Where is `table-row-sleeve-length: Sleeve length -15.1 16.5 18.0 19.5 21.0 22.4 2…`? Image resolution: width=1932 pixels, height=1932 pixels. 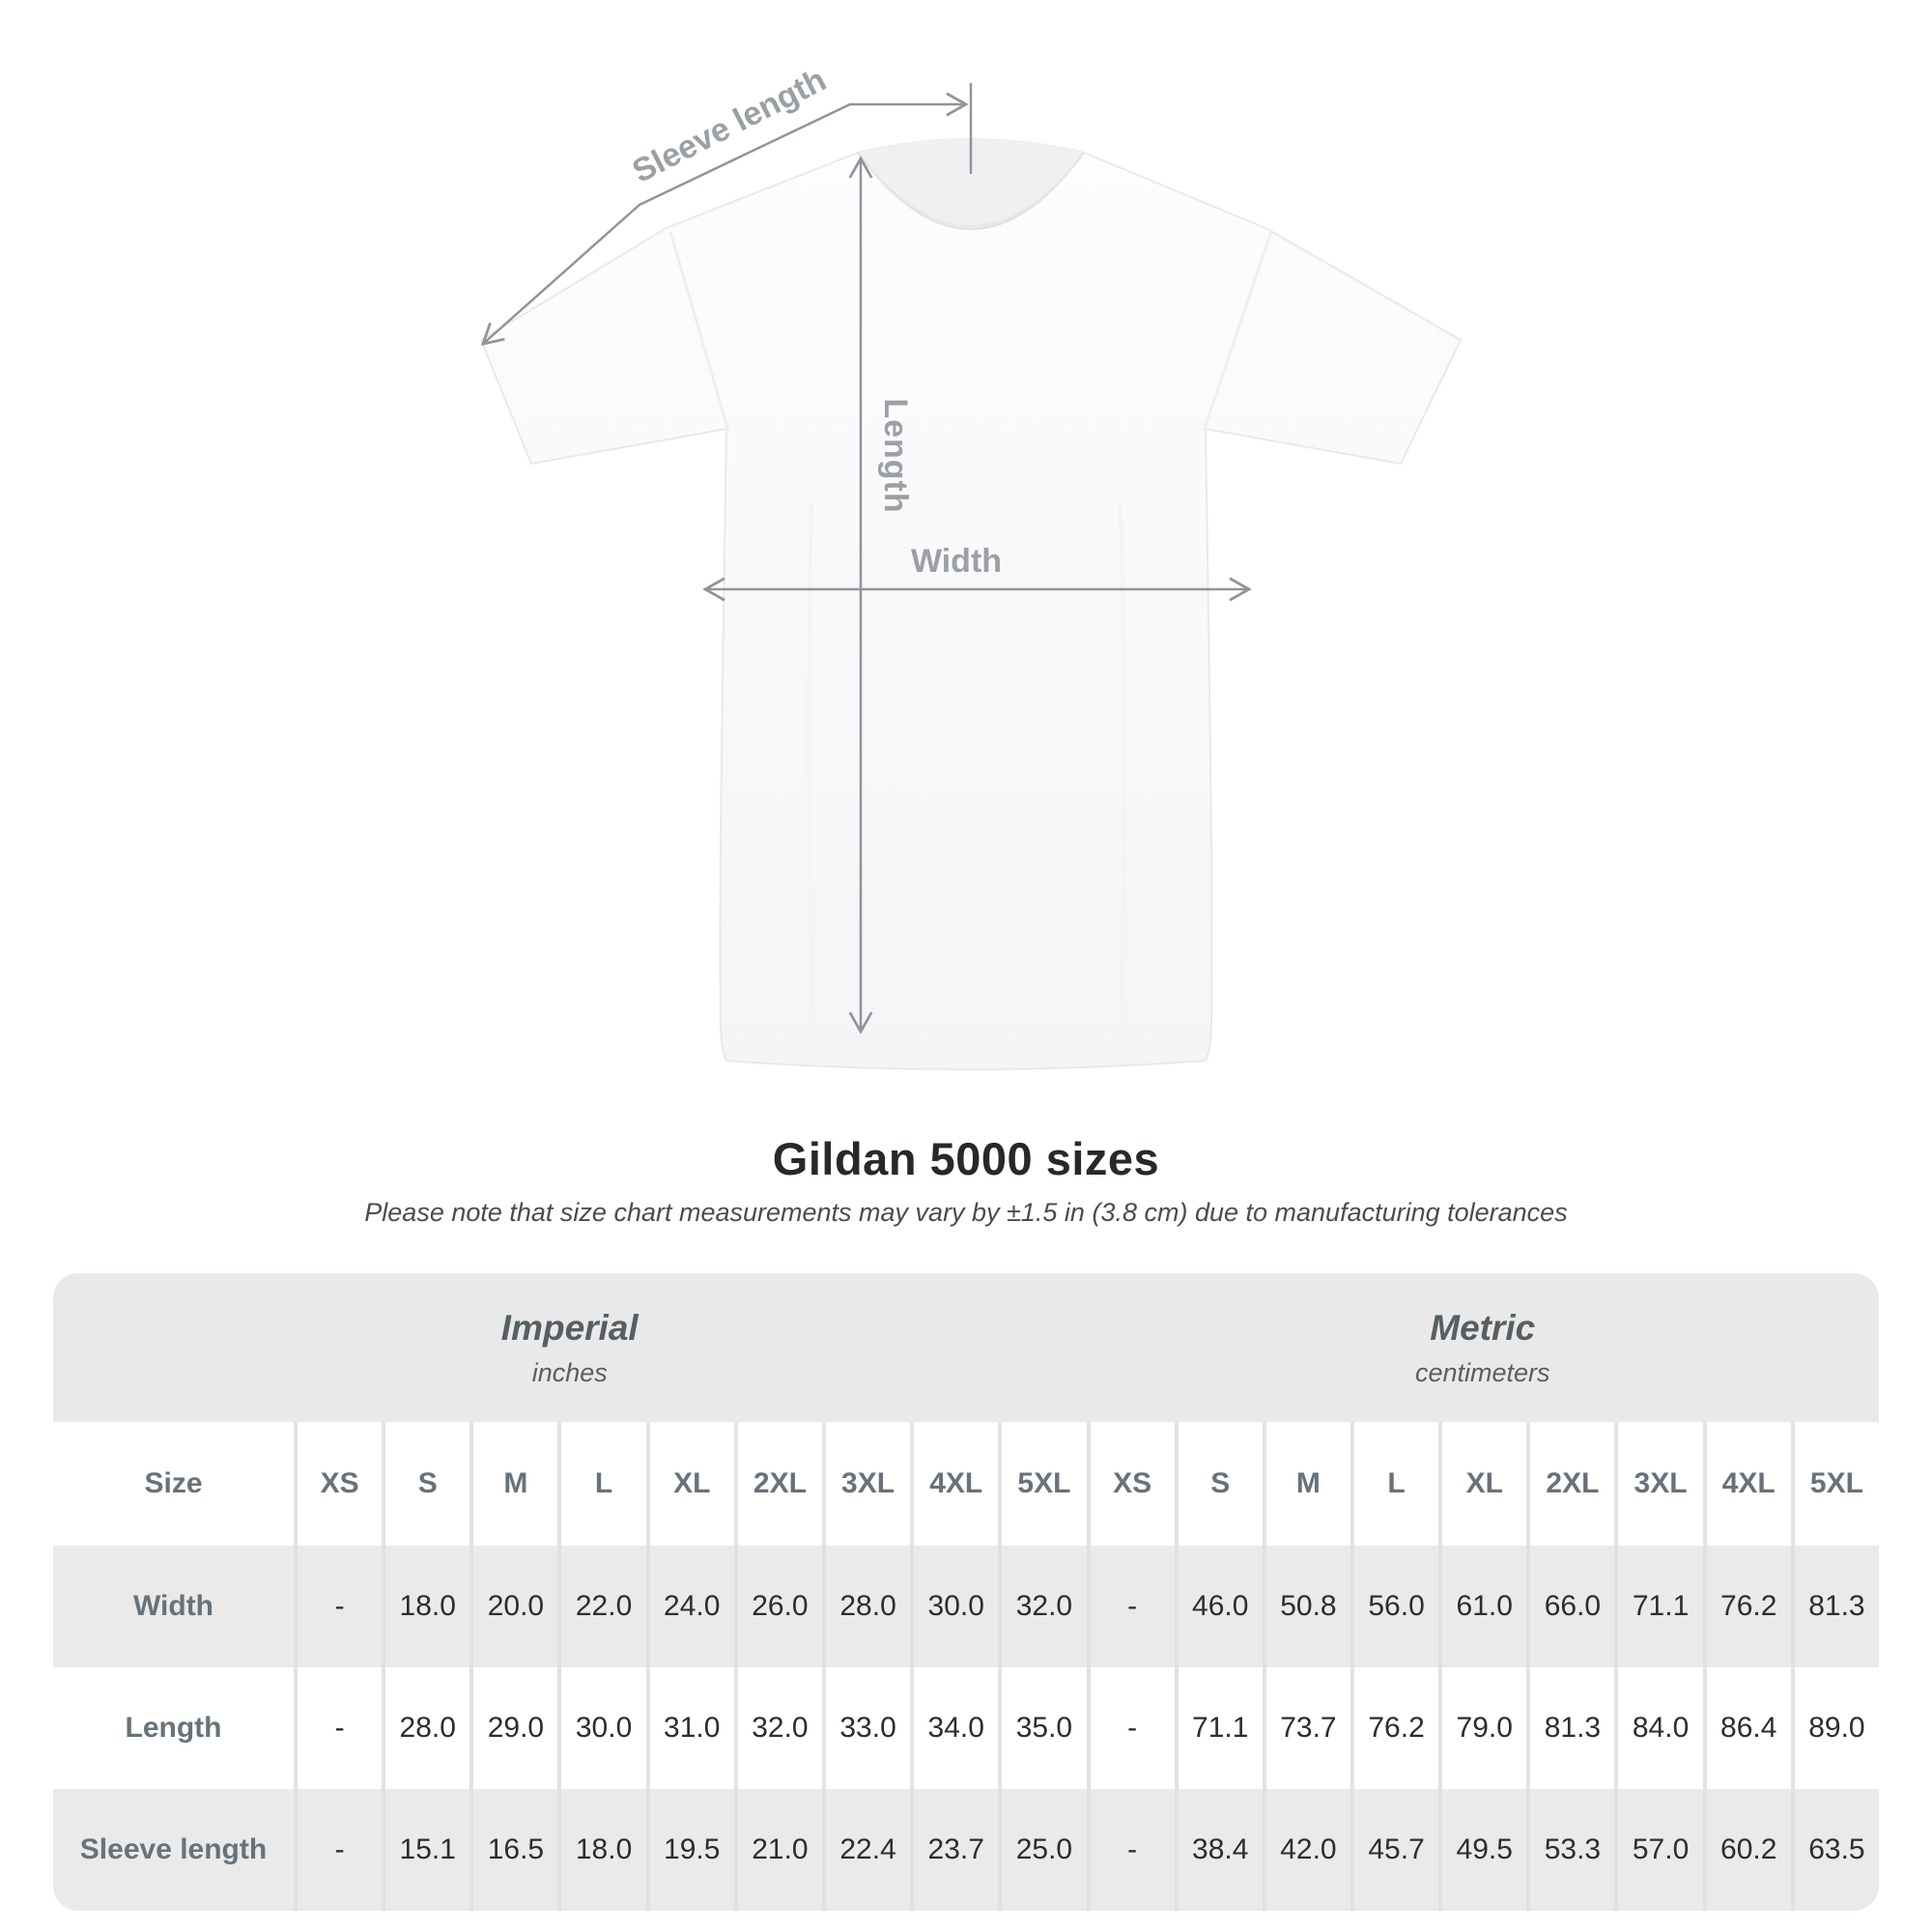 table-row-sleeve-length: Sleeve length -15.1 16.5 18.0 19.5 21.0 22.4 2… is located at coordinates (966, 1850).